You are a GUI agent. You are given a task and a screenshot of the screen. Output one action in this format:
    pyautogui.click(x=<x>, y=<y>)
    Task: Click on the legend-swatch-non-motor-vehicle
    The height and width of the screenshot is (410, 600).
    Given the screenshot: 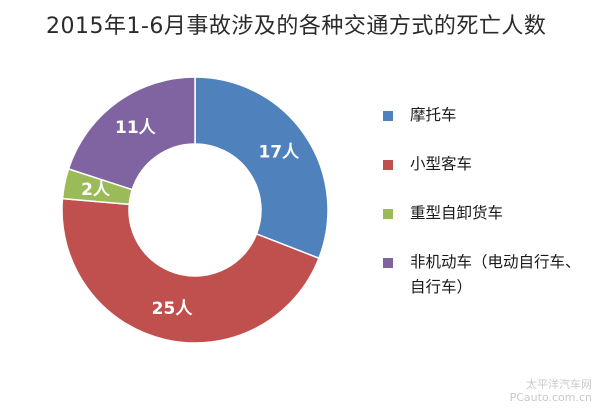 What is the action you would take?
    pyautogui.click(x=388, y=263)
    